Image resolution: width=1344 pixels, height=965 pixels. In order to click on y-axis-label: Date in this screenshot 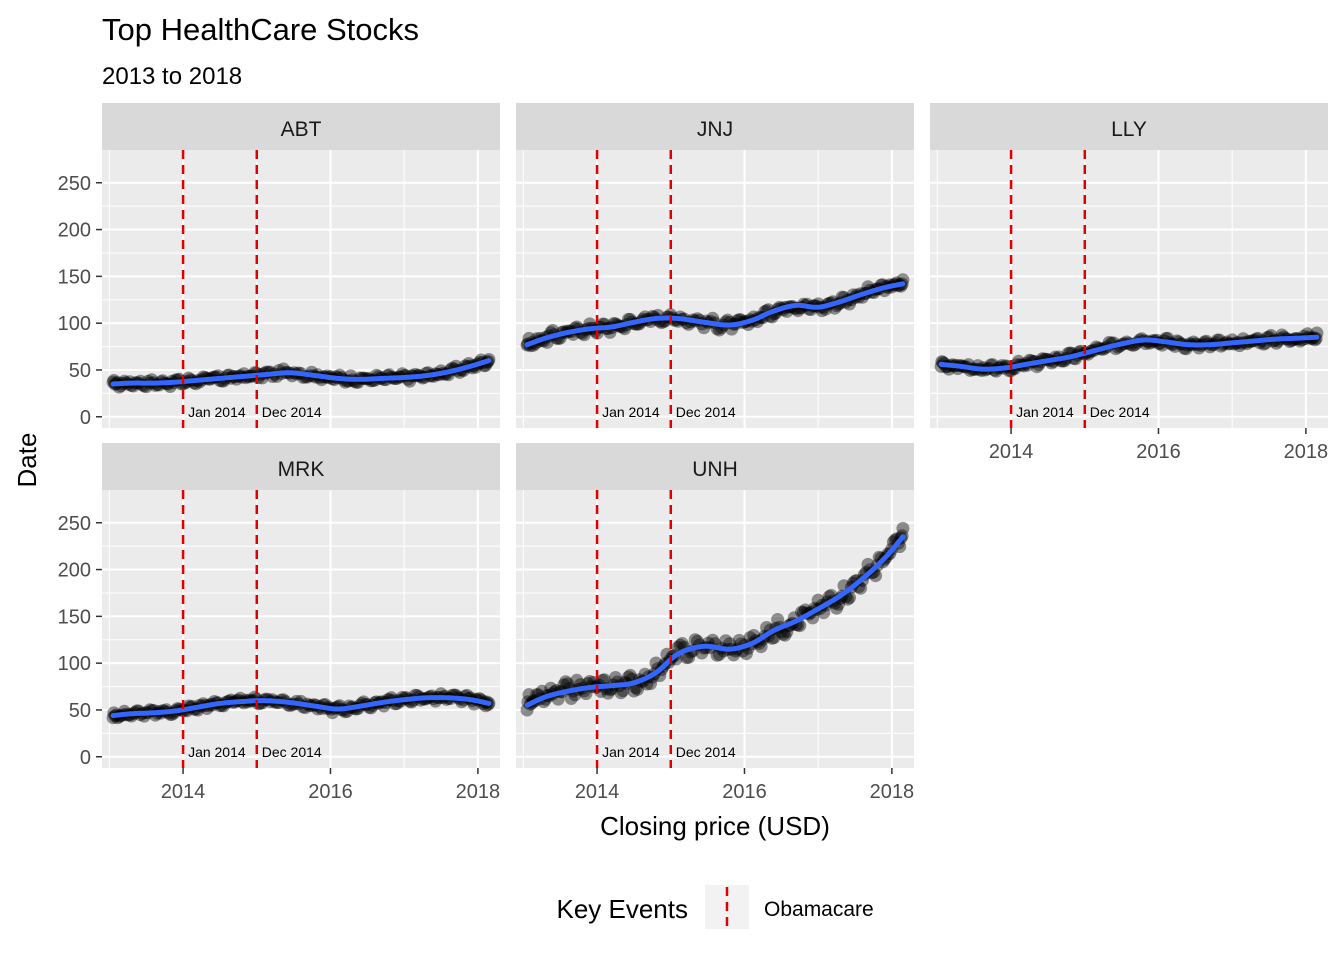, I will do `click(27, 460)`.